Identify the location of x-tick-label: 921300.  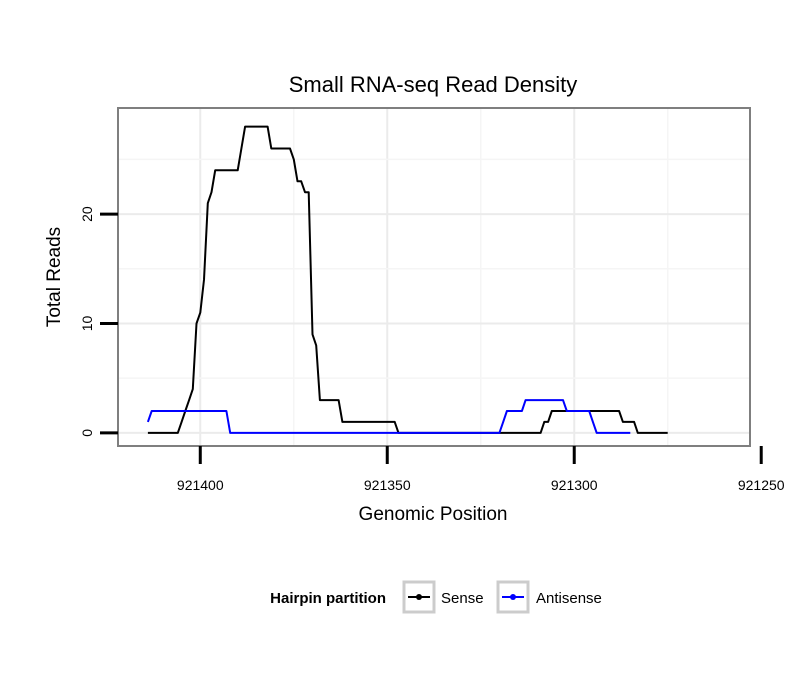
(574, 485).